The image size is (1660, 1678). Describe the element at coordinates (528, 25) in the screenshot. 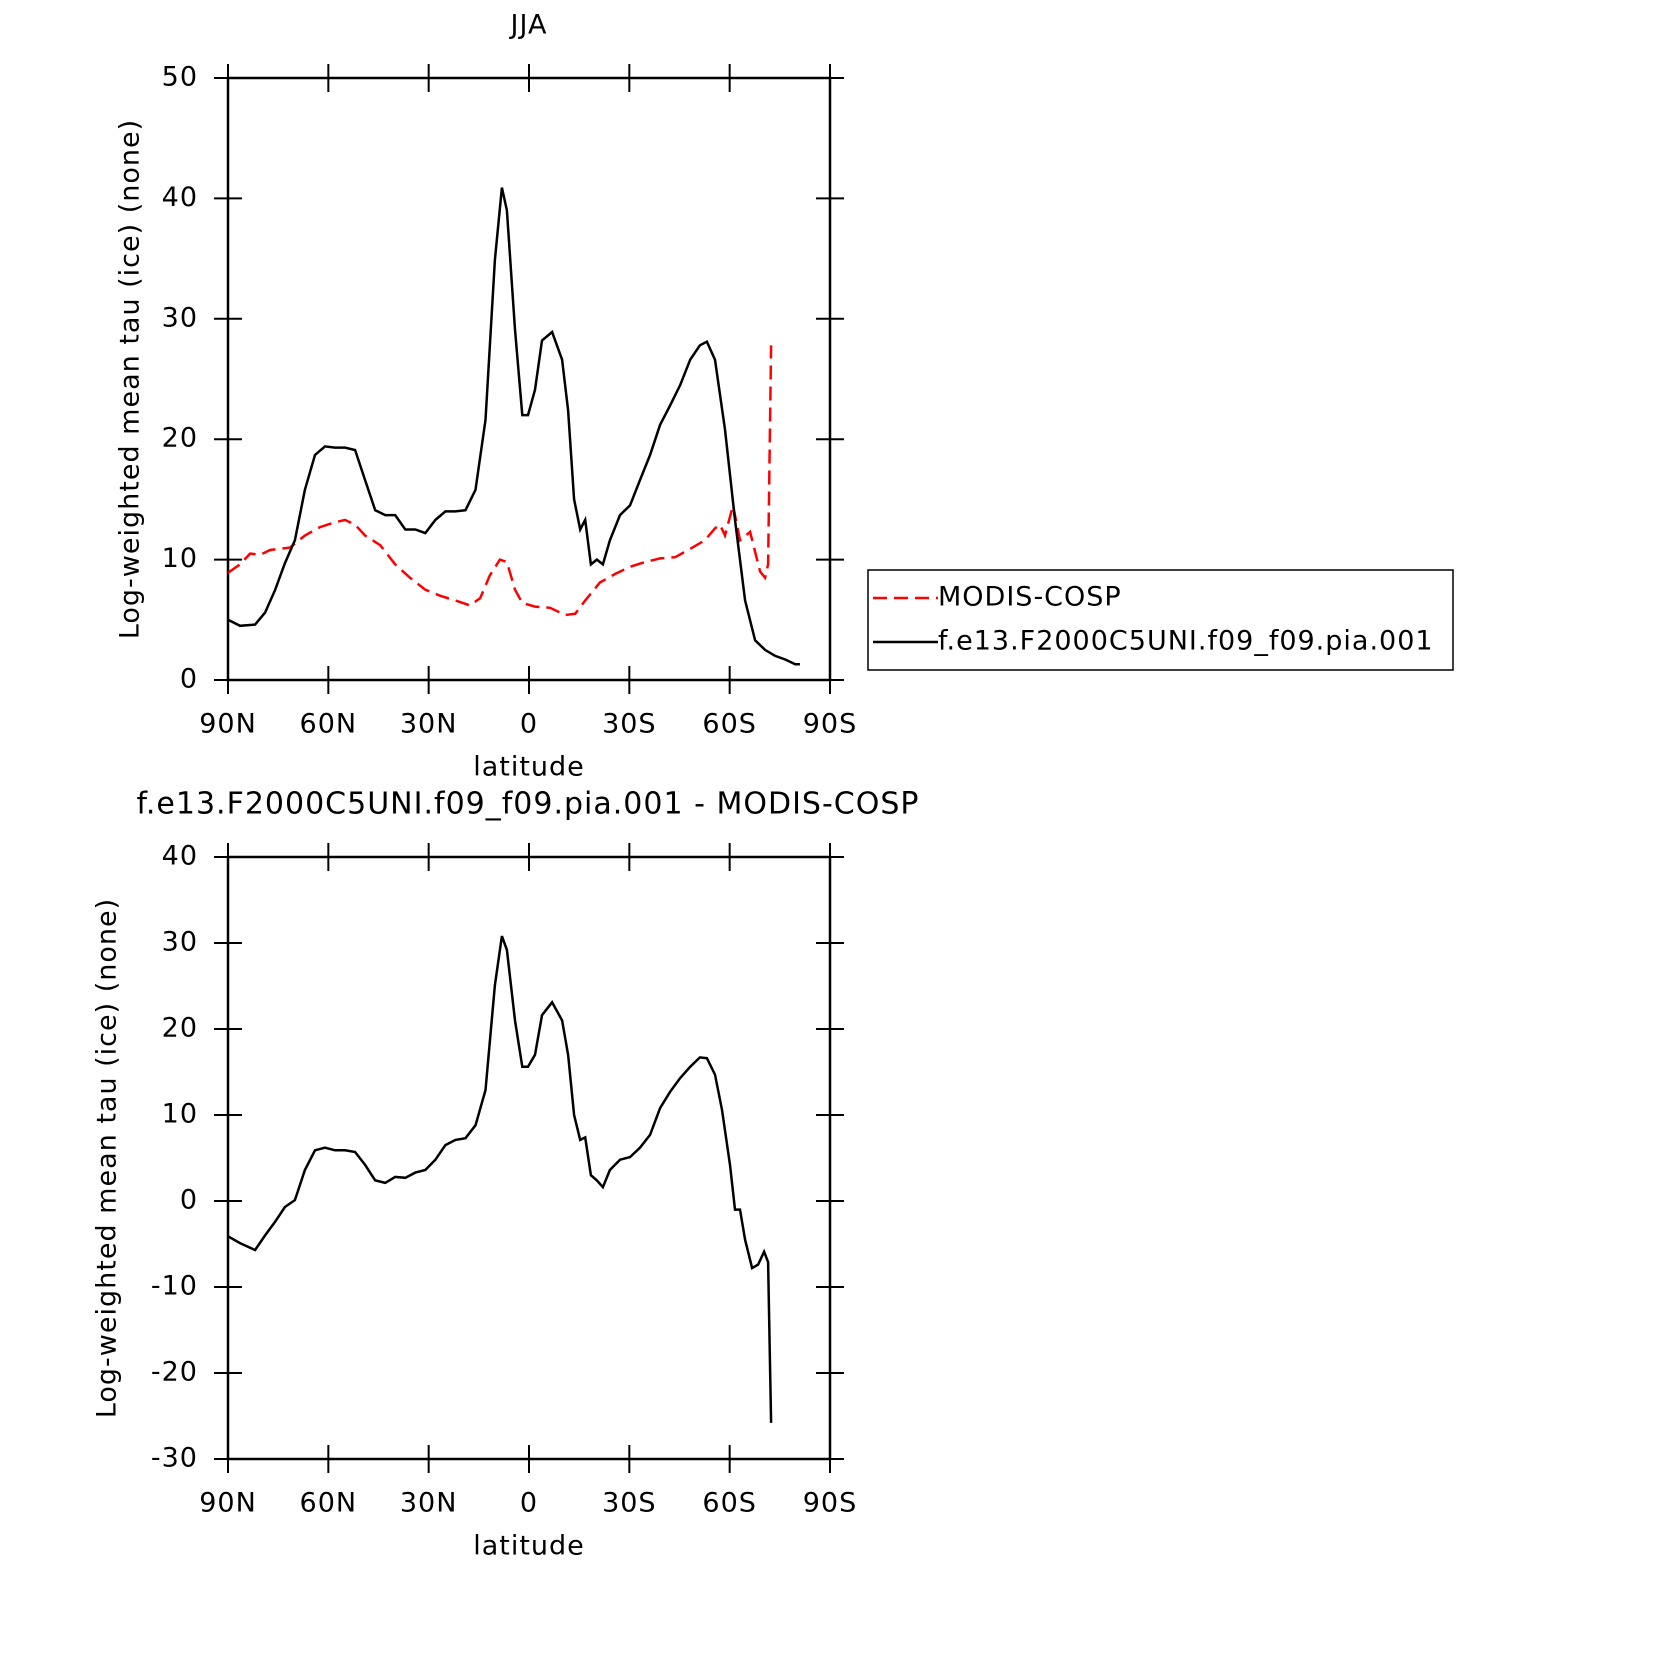

I see `chart-title: JJA` at that location.